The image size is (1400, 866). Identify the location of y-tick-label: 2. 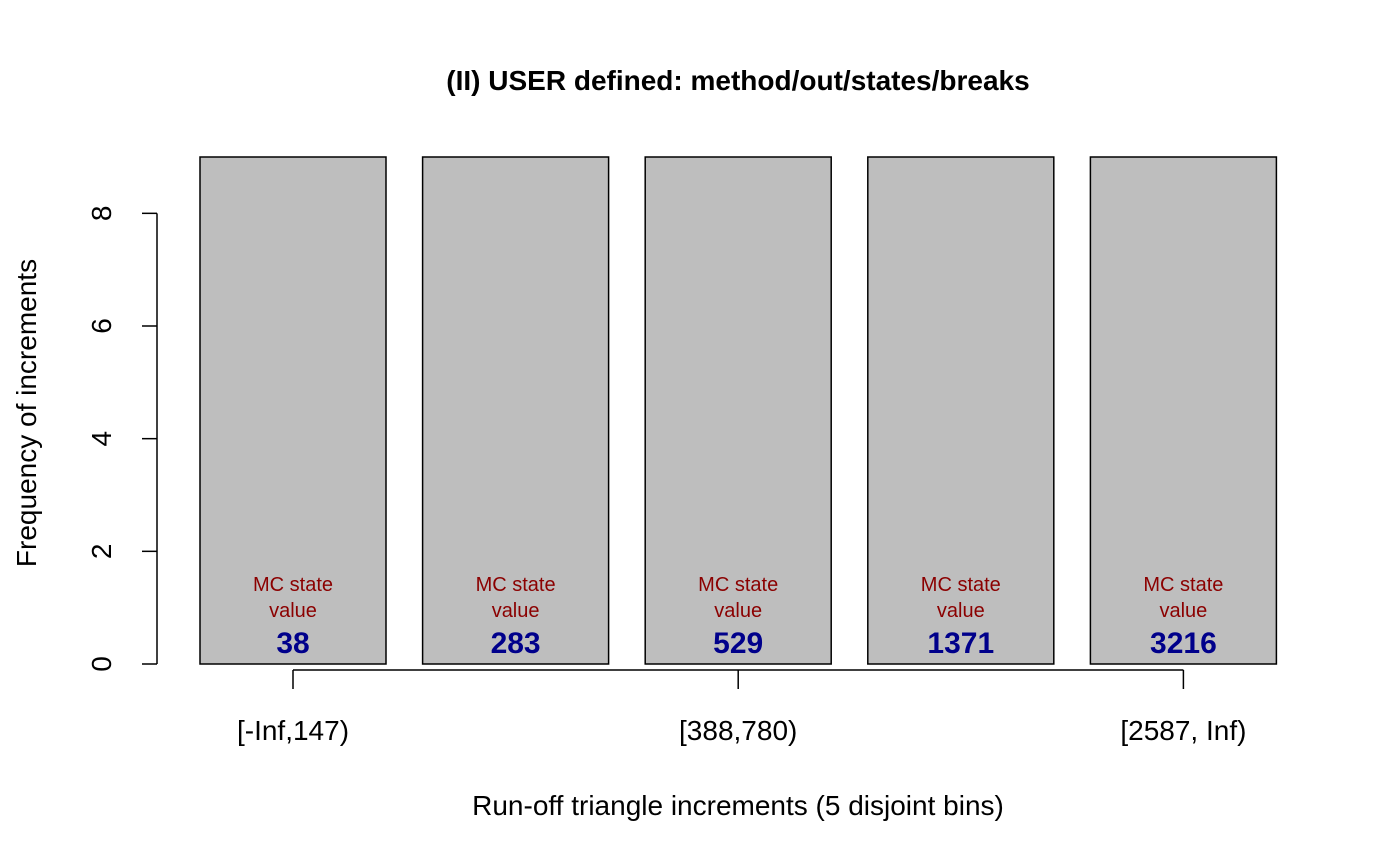
(101, 552).